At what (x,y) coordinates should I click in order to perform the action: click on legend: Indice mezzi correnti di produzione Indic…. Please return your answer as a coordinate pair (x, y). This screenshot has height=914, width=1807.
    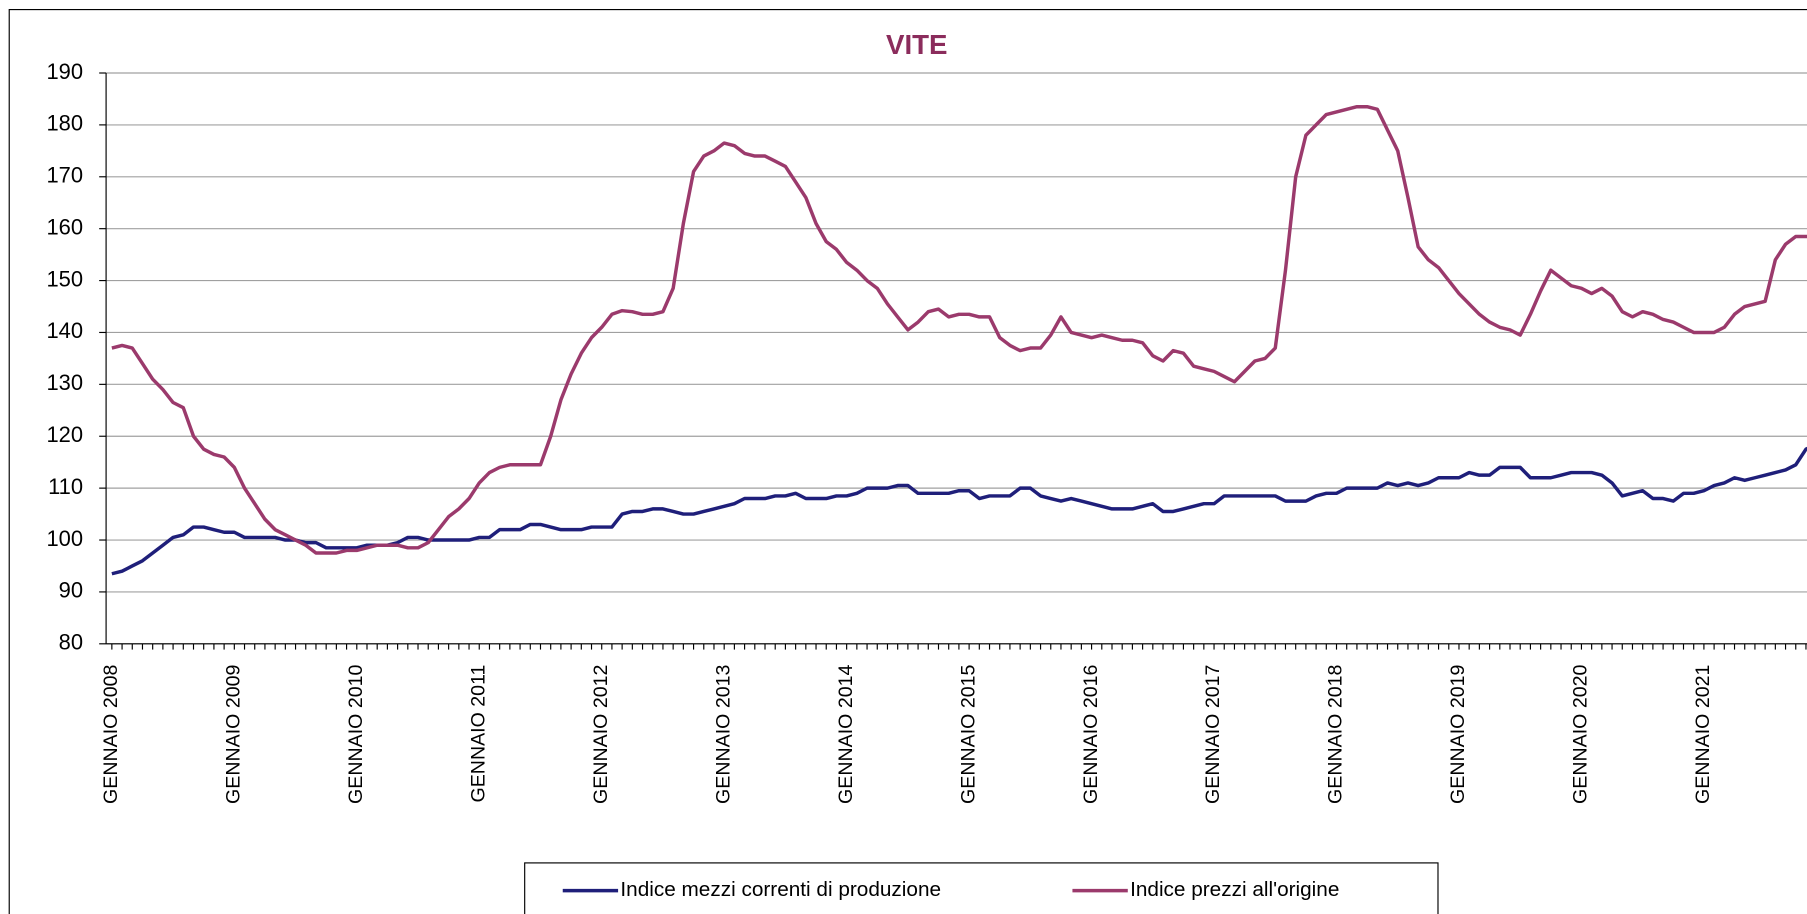
    Looking at the image, I should click on (981, 888).